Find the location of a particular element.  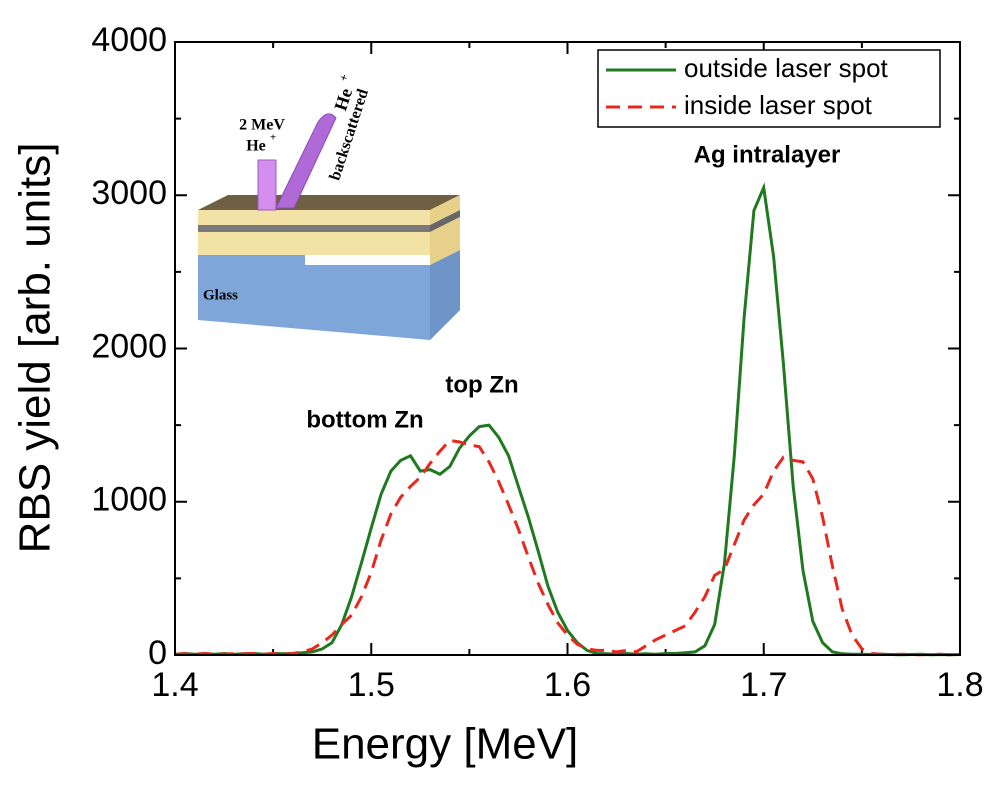

zno-layer is located at coordinates (314, 217).